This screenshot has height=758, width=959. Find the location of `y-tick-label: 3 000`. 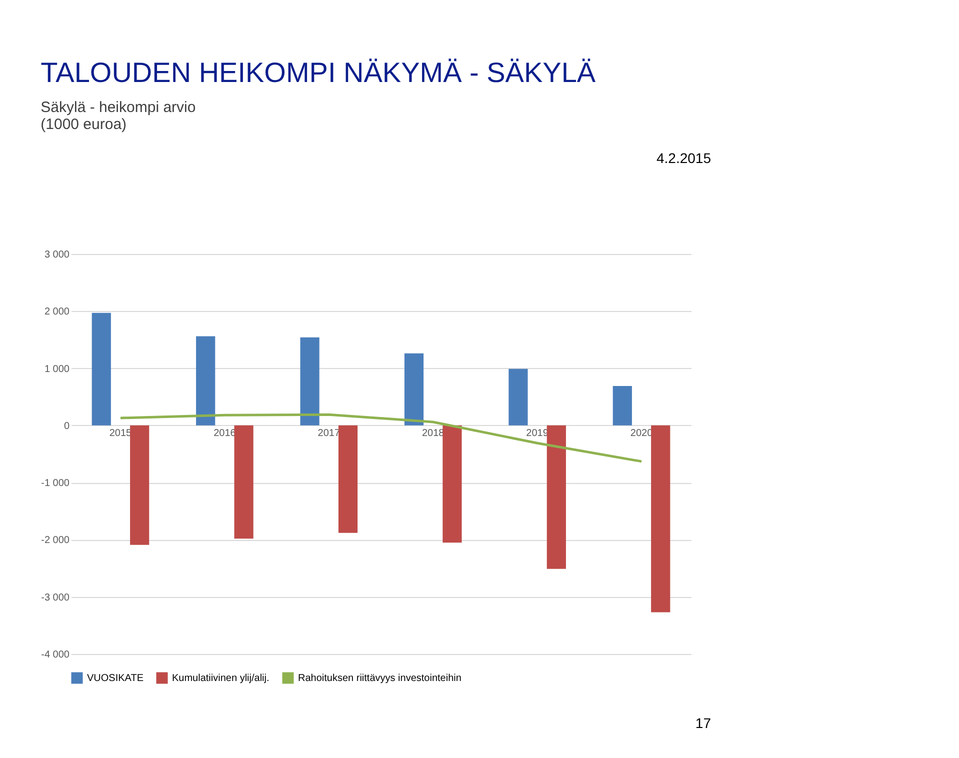

y-tick-label: 3 000 is located at coordinates (57, 255).